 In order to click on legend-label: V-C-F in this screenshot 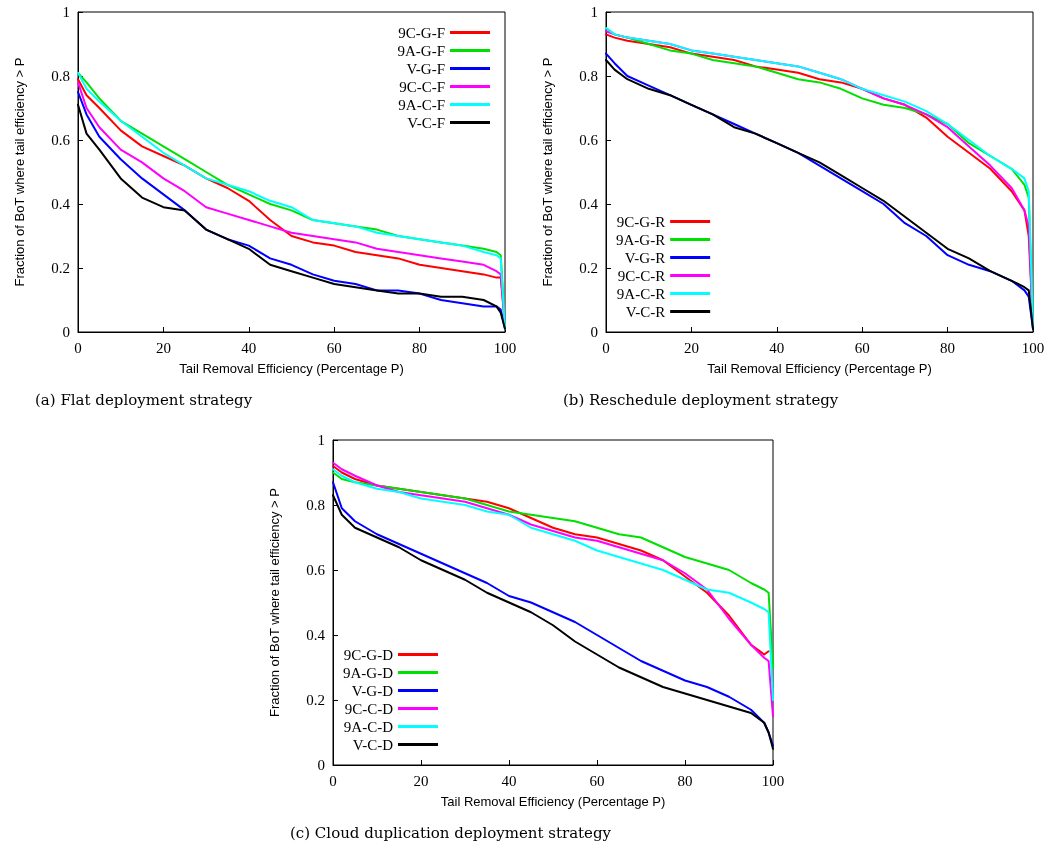, I will do `click(426, 122)`.